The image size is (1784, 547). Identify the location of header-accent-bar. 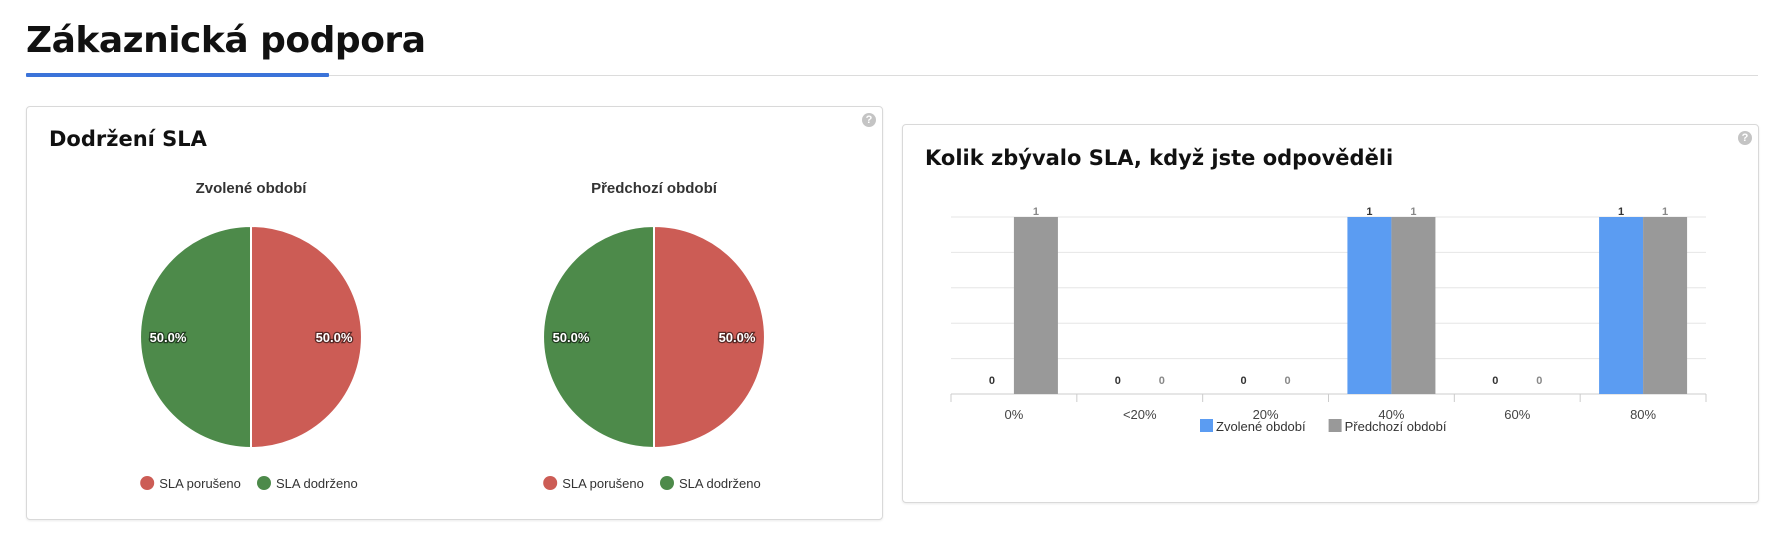
(177, 75).